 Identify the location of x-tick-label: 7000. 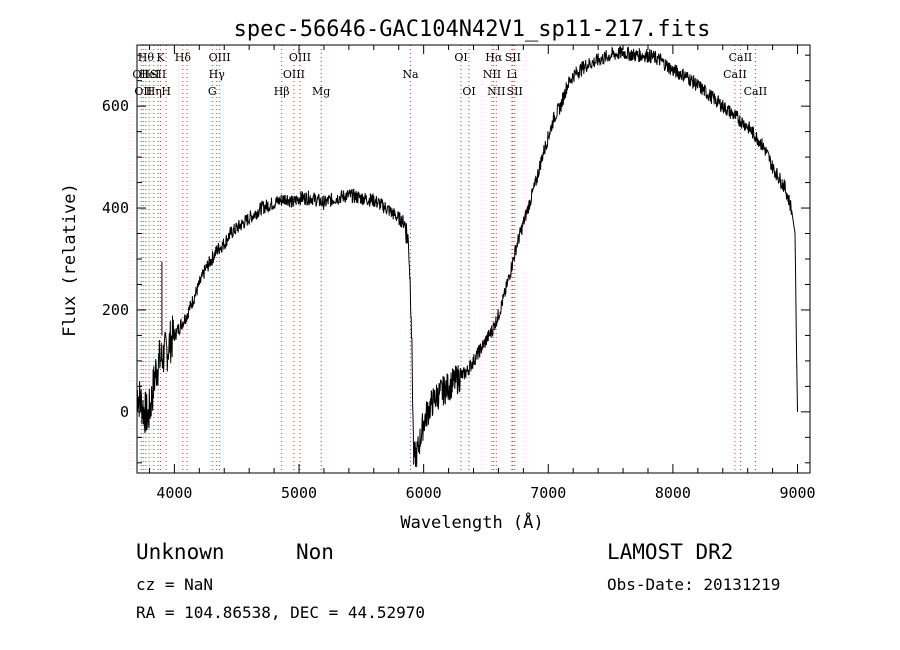
(548, 493).